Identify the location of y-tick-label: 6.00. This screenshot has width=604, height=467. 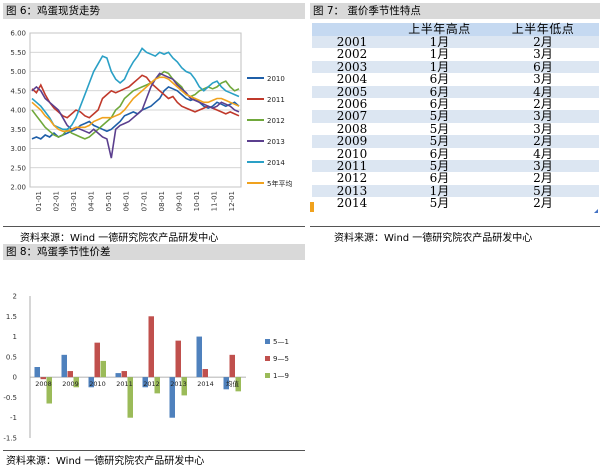
(18, 34).